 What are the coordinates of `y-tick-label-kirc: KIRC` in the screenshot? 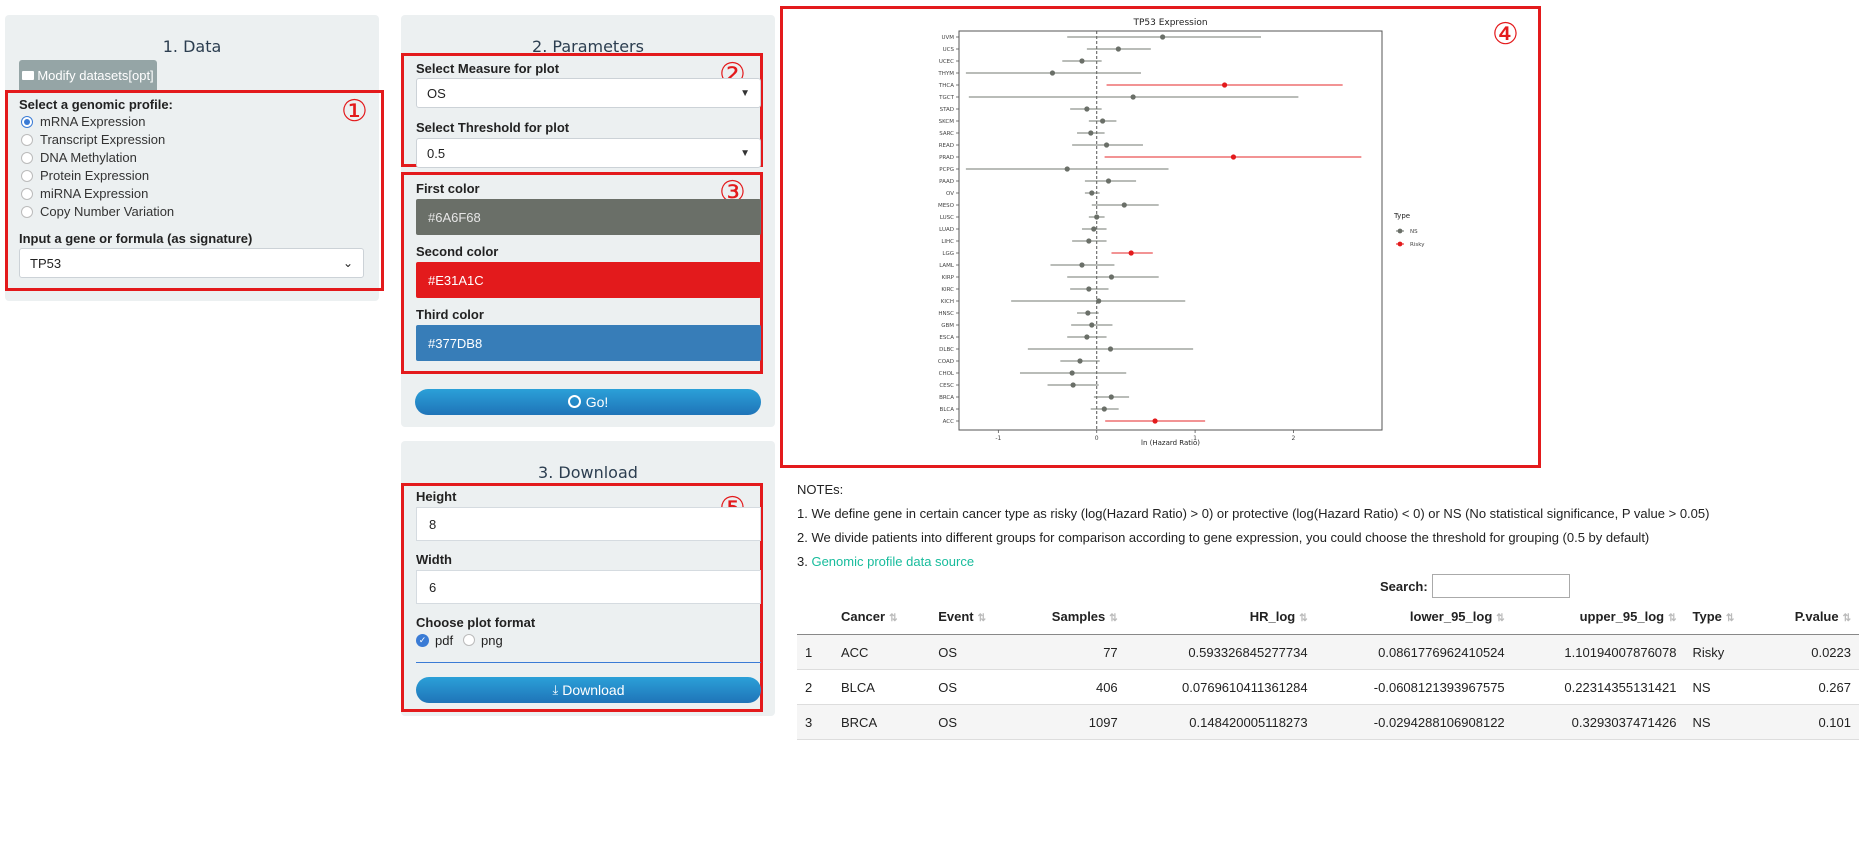 It's located at (947, 290).